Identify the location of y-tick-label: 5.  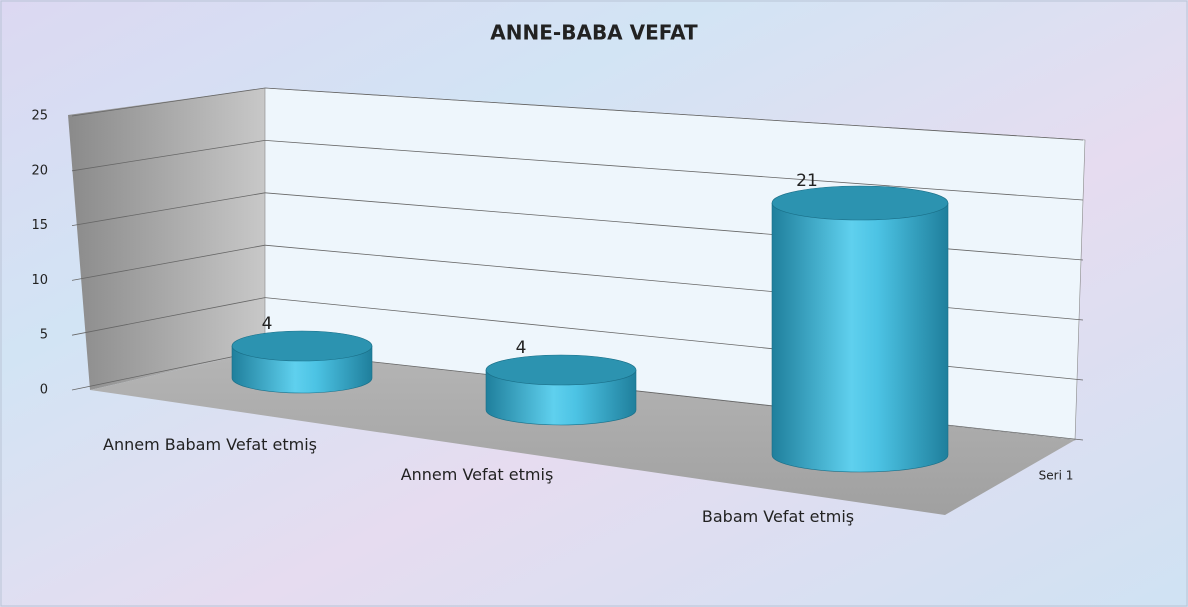
(44, 335).